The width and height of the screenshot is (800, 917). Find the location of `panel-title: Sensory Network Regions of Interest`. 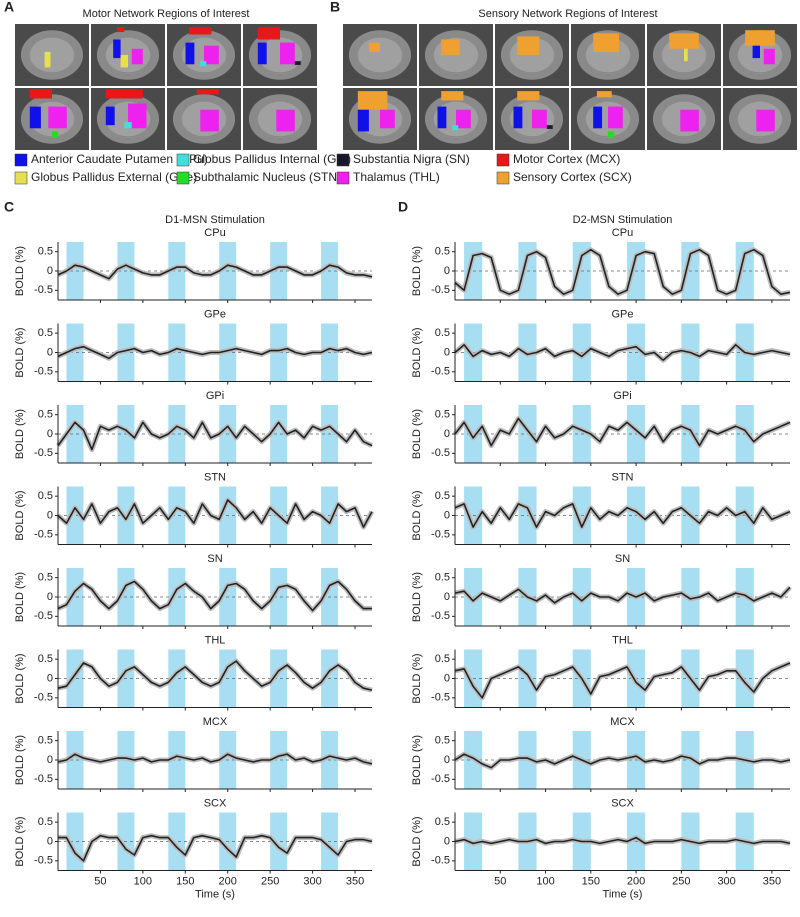

panel-title: Sensory Network Regions of Interest is located at coordinates (567, 14).